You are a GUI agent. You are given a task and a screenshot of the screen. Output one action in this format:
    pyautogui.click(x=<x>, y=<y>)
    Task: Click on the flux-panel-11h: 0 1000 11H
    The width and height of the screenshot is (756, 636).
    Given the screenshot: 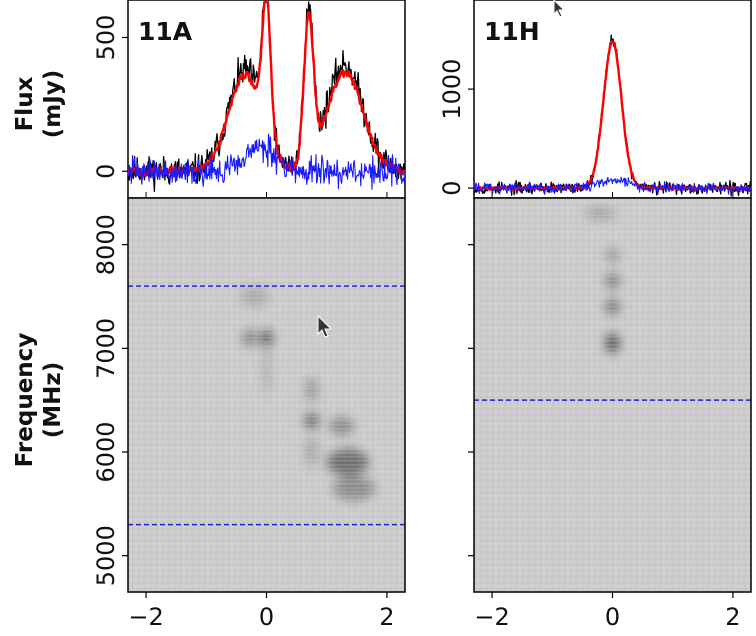 What is the action you would take?
    pyautogui.click(x=595, y=99)
    